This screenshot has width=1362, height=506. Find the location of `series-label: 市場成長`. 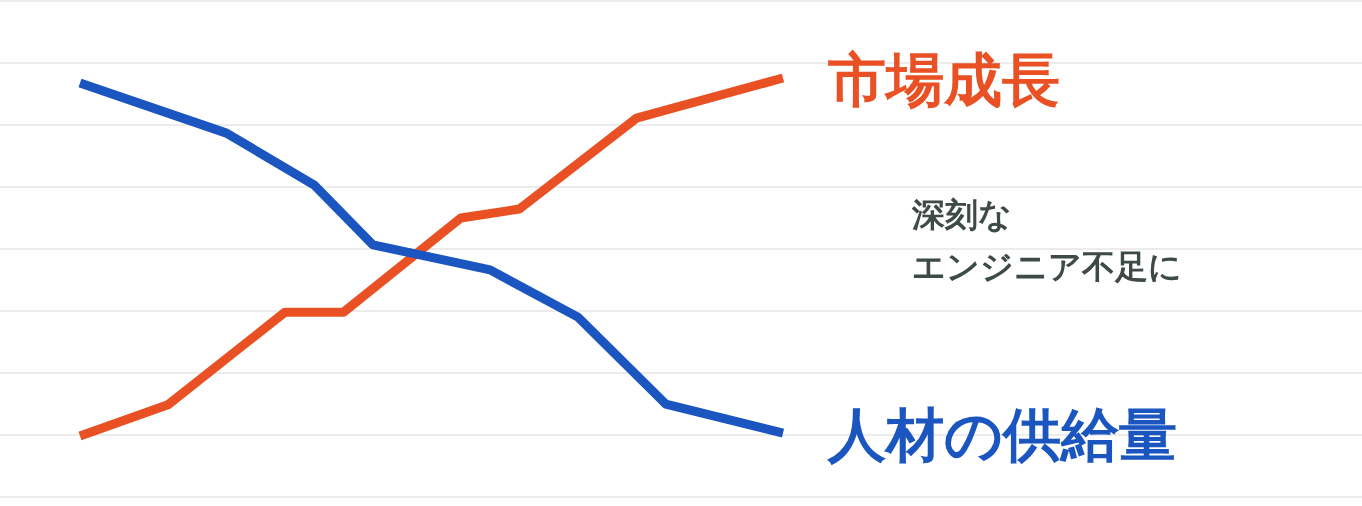

series-label: 市場成長 is located at coordinates (943, 80).